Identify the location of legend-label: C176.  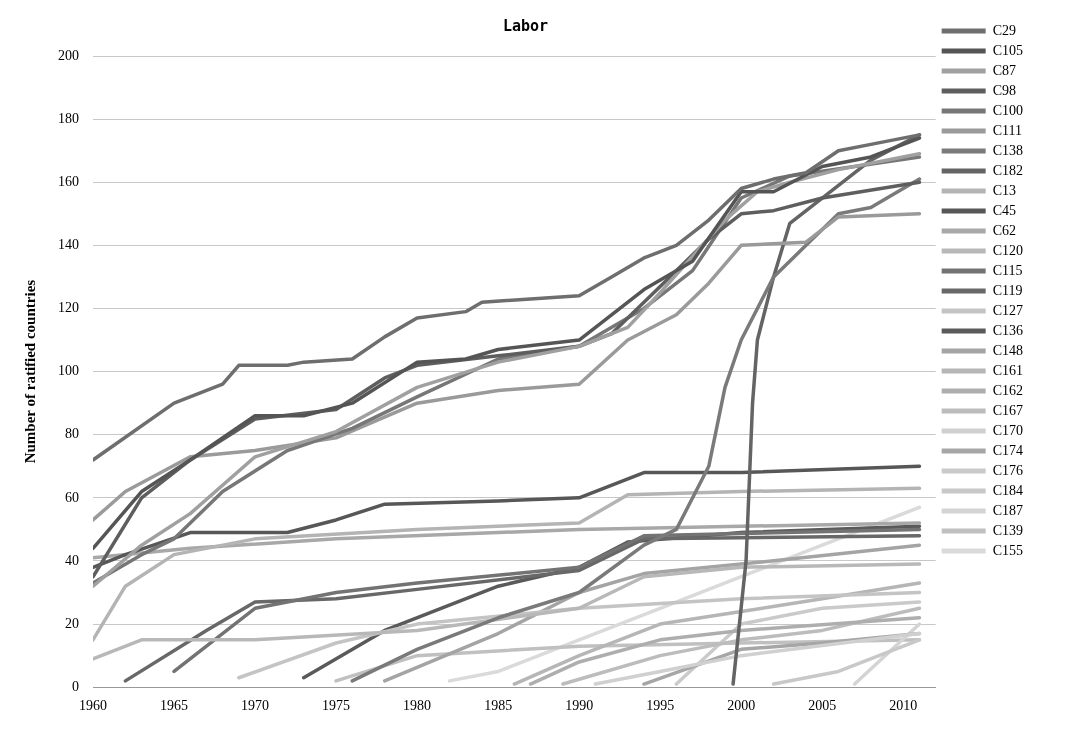
(1008, 470).